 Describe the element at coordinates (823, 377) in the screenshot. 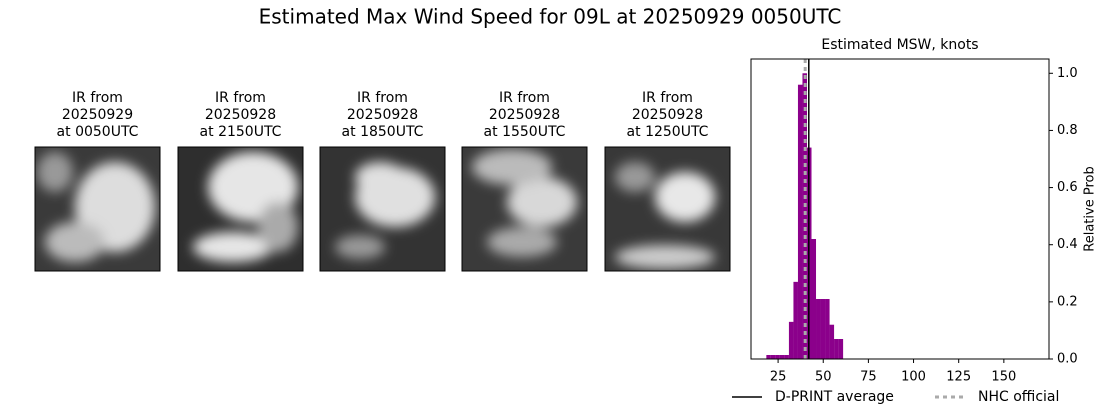

I see `x-tick-label: 50` at that location.